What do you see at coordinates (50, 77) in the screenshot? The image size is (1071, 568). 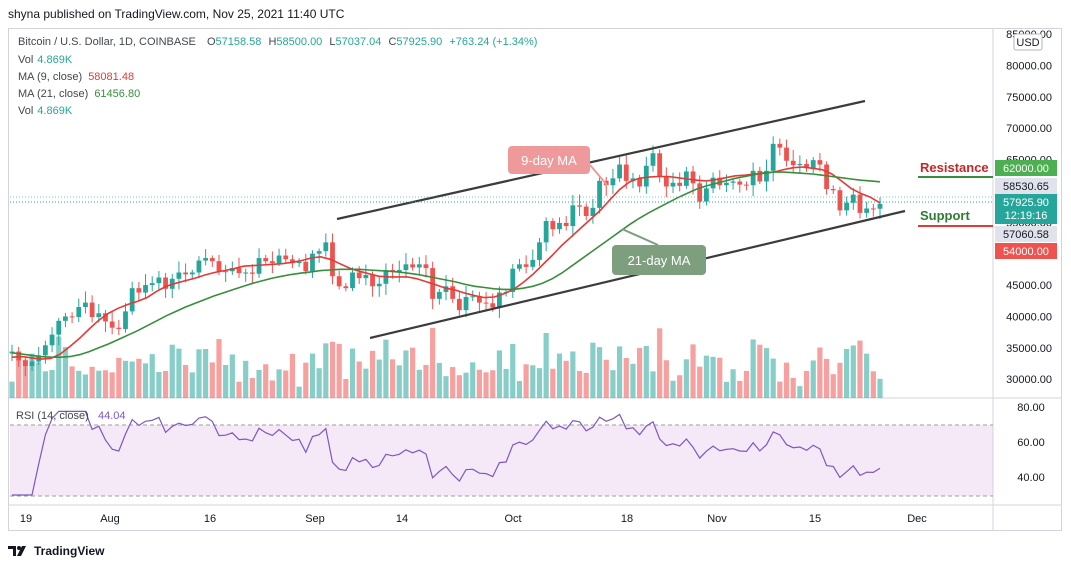 I see `ma9-label: MA (9, close)` at bounding box center [50, 77].